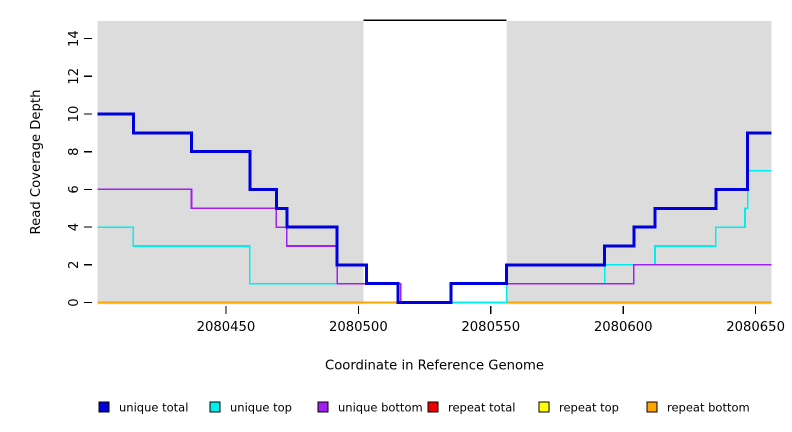 This screenshot has height=432, width=792. What do you see at coordinates (380, 408) in the screenshot?
I see `legend-label-unique-bottom: unique bottom` at bounding box center [380, 408].